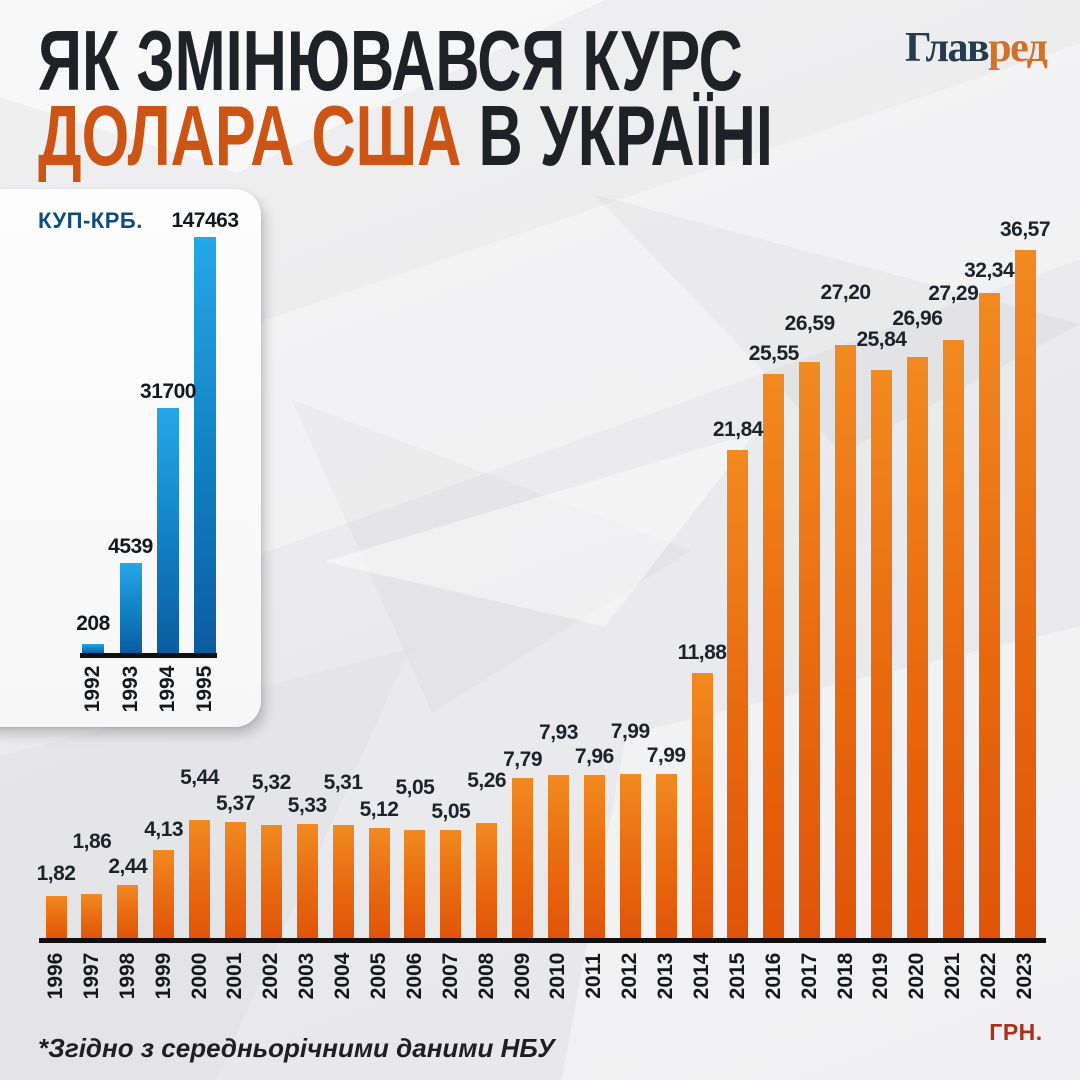 The width and height of the screenshot is (1080, 1080). Describe the element at coordinates (91, 976) in the screenshot. I see `x-axis-label-1997: 1997` at that location.